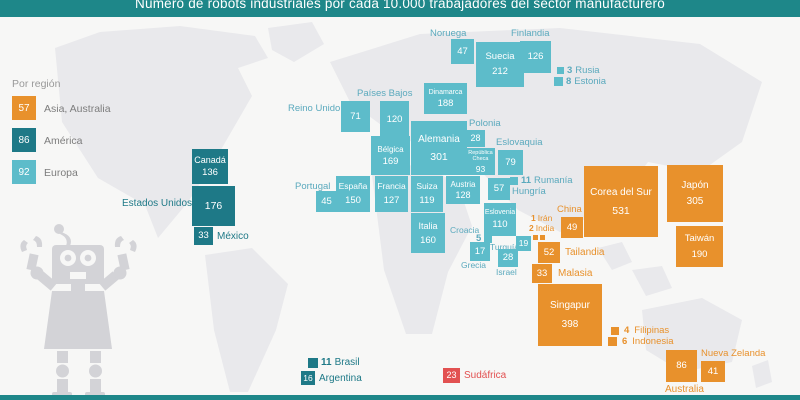  Describe the element at coordinates (569, 209) in the screenshot. I see `country-label-china: China` at that location.